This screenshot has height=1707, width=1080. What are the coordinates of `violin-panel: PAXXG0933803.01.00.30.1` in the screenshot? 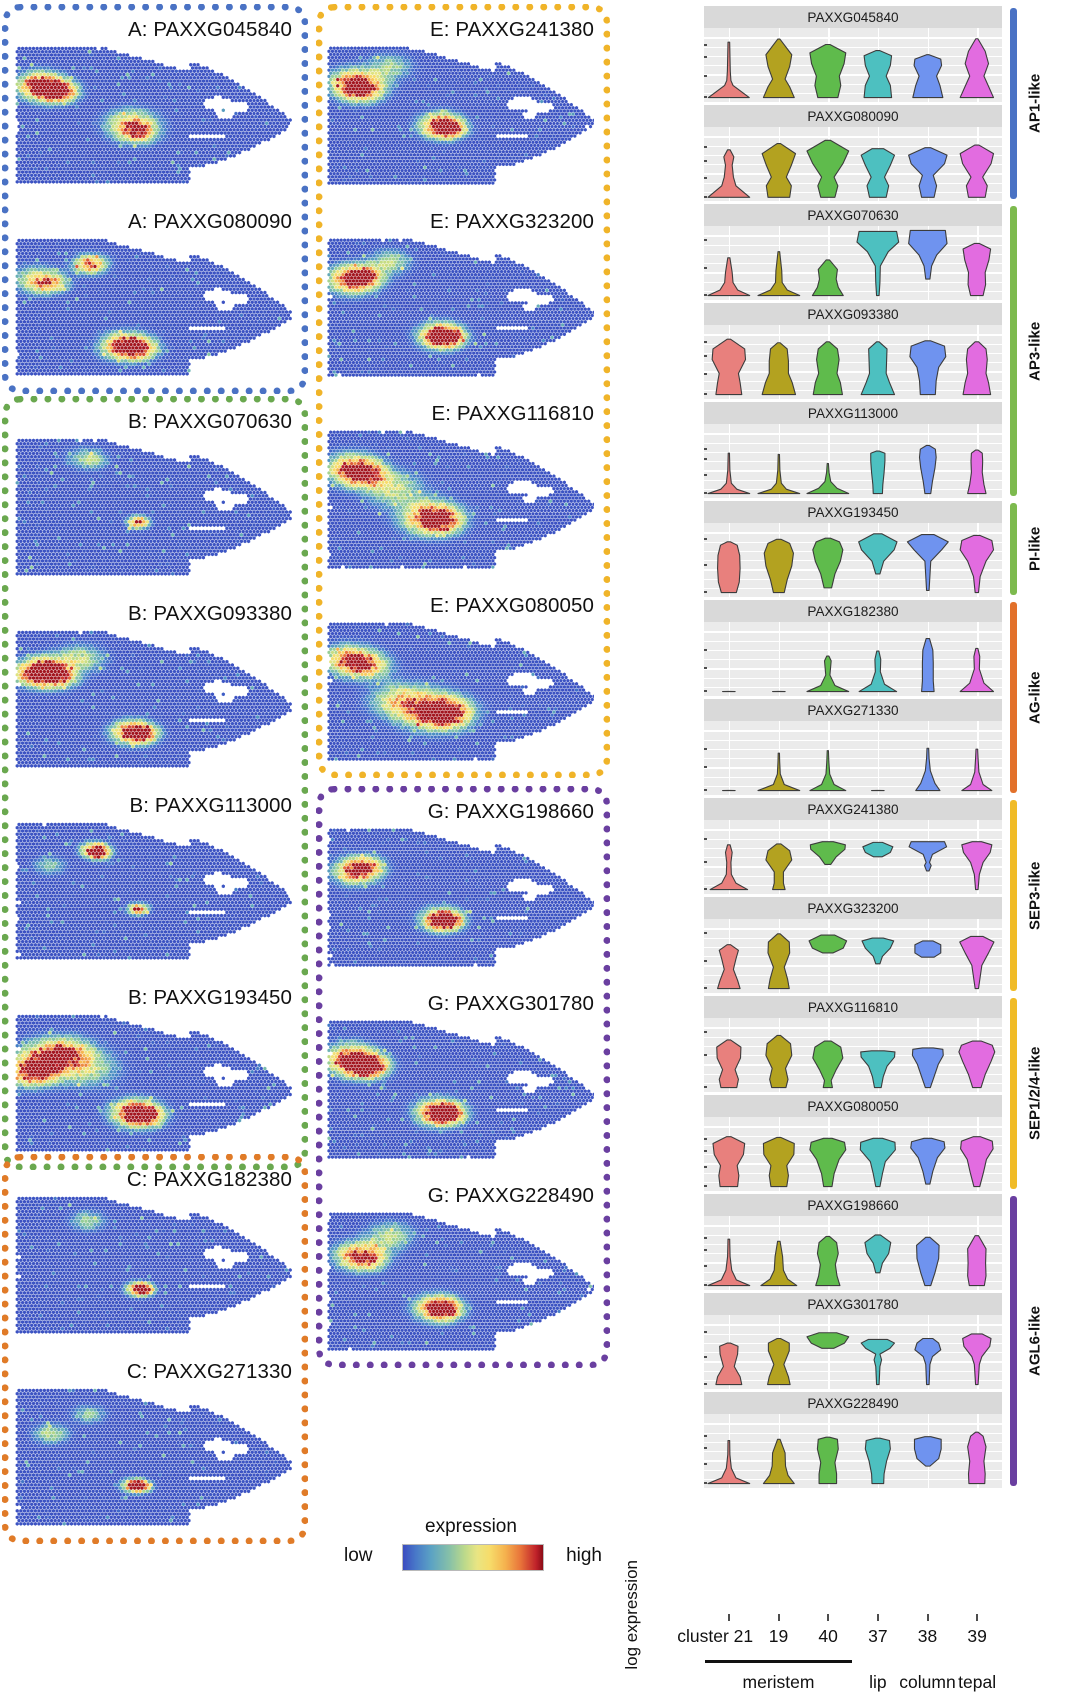 It's located at (853, 351).